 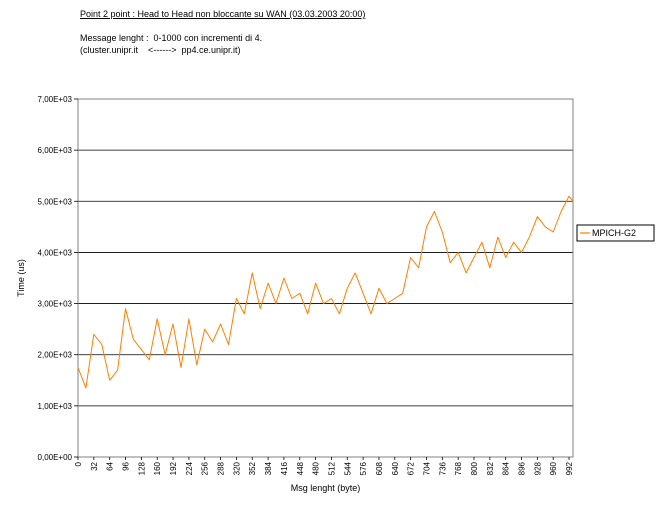 What do you see at coordinates (506, 468) in the screenshot?
I see `x-tick-label: 864` at bounding box center [506, 468].